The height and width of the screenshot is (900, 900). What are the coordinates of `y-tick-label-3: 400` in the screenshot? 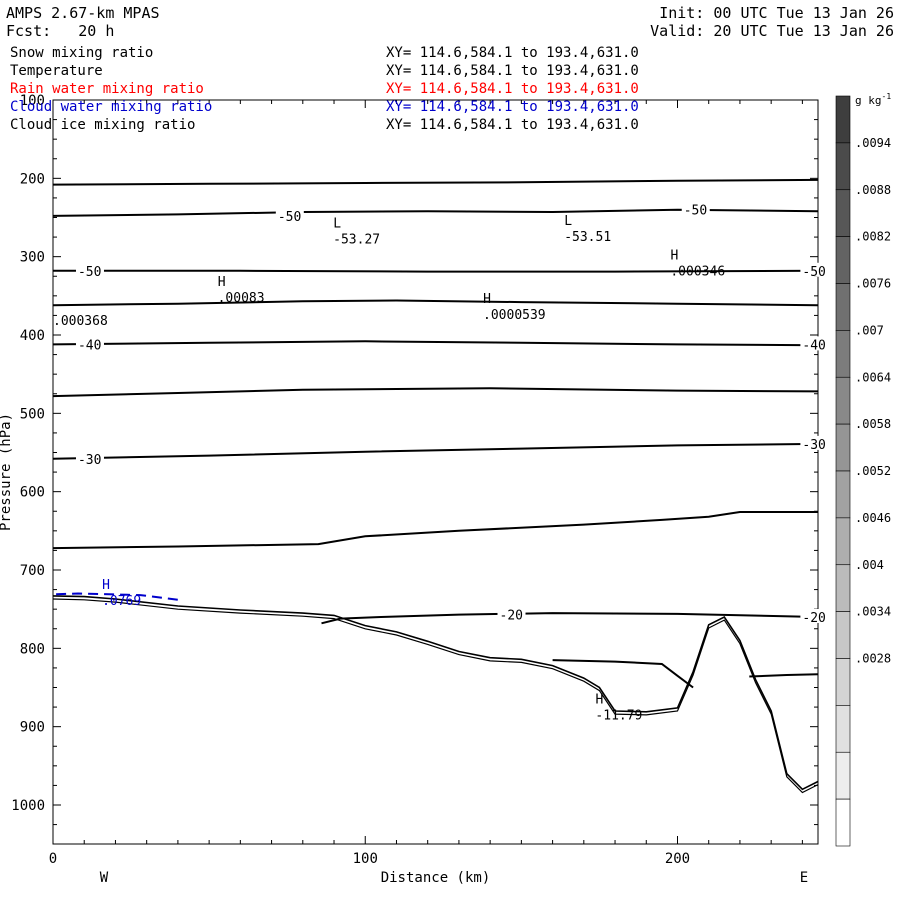 It's located at (32, 336).